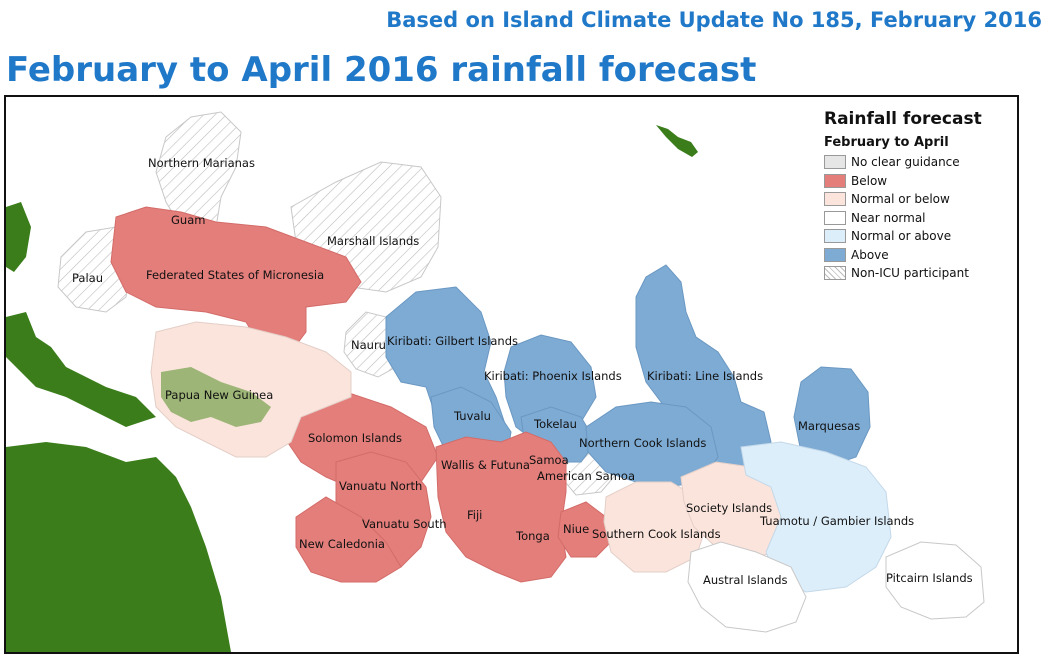 The width and height of the screenshot is (1050, 657). What do you see at coordinates (914, 181) in the screenshot?
I see `legend-item-below: Below` at bounding box center [914, 181].